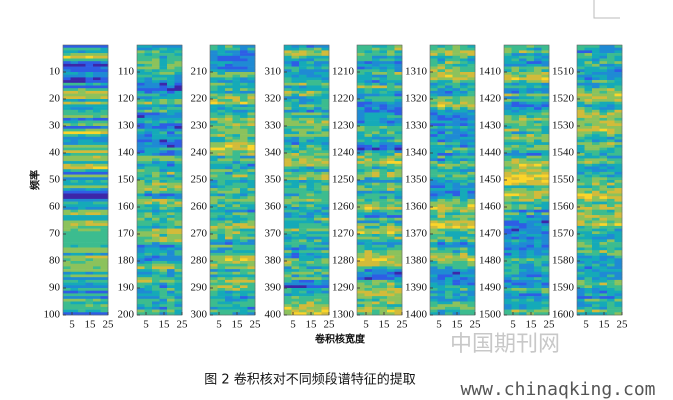 The height and width of the screenshot is (400, 673). I want to click on y-tick-label: 110, so click(126, 72).